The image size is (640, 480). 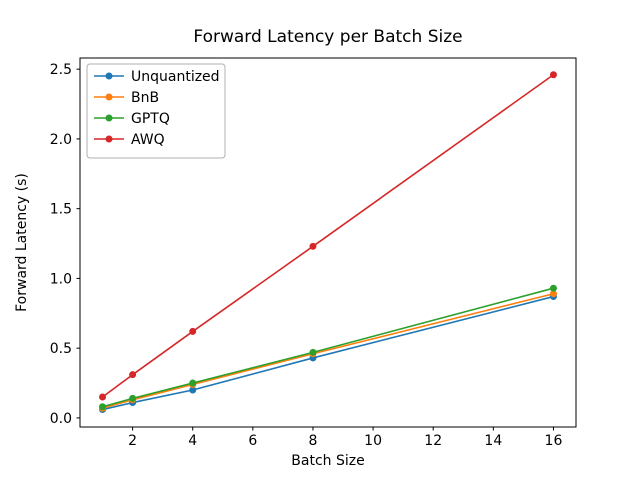 I want to click on y-tick-label: 1.0, so click(x=61, y=279).